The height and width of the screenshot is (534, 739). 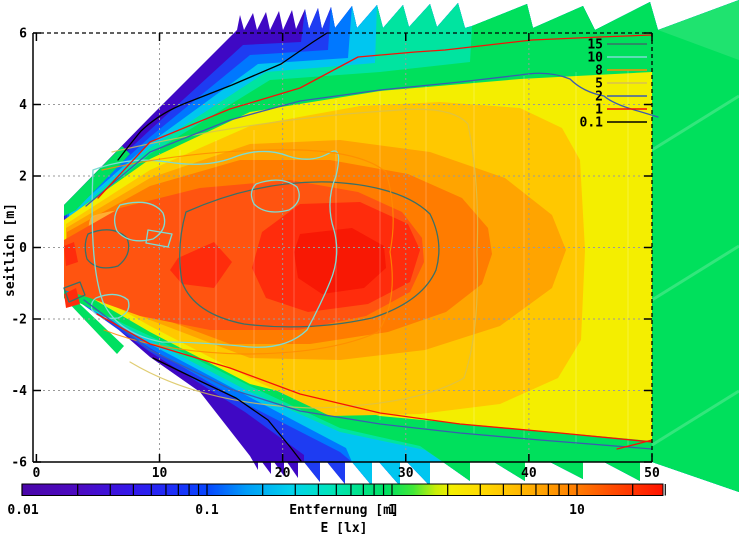 I want to click on colorbar-tick-label: 0.01, so click(x=22, y=510).